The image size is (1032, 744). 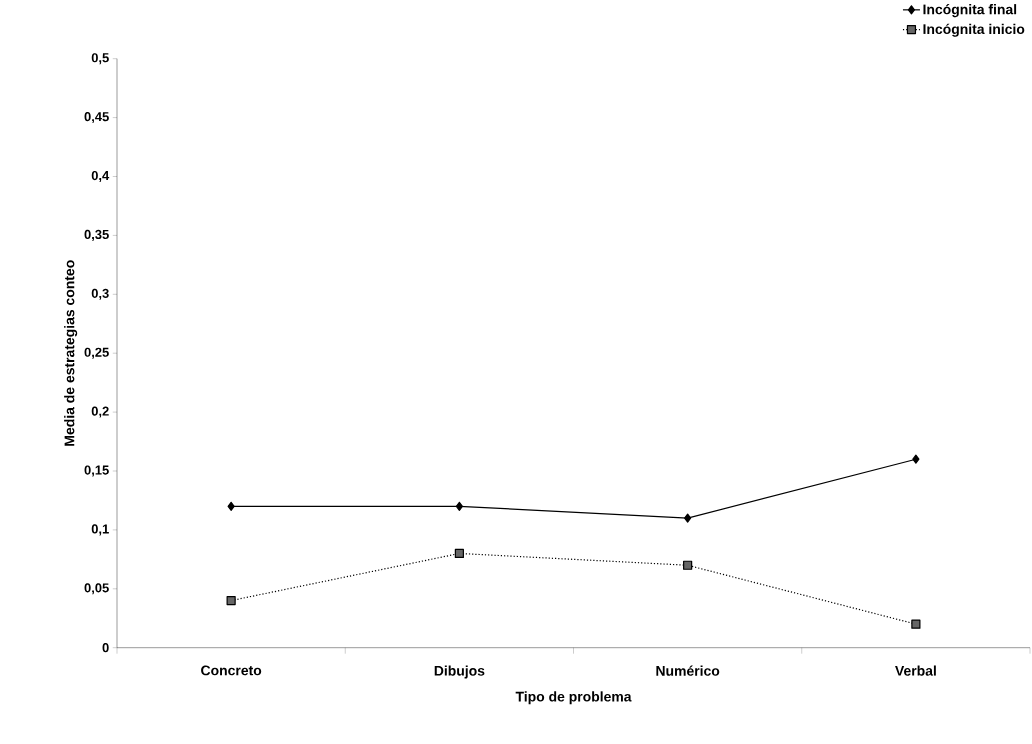 I want to click on y-tick-label: 0,45, so click(x=96, y=118).